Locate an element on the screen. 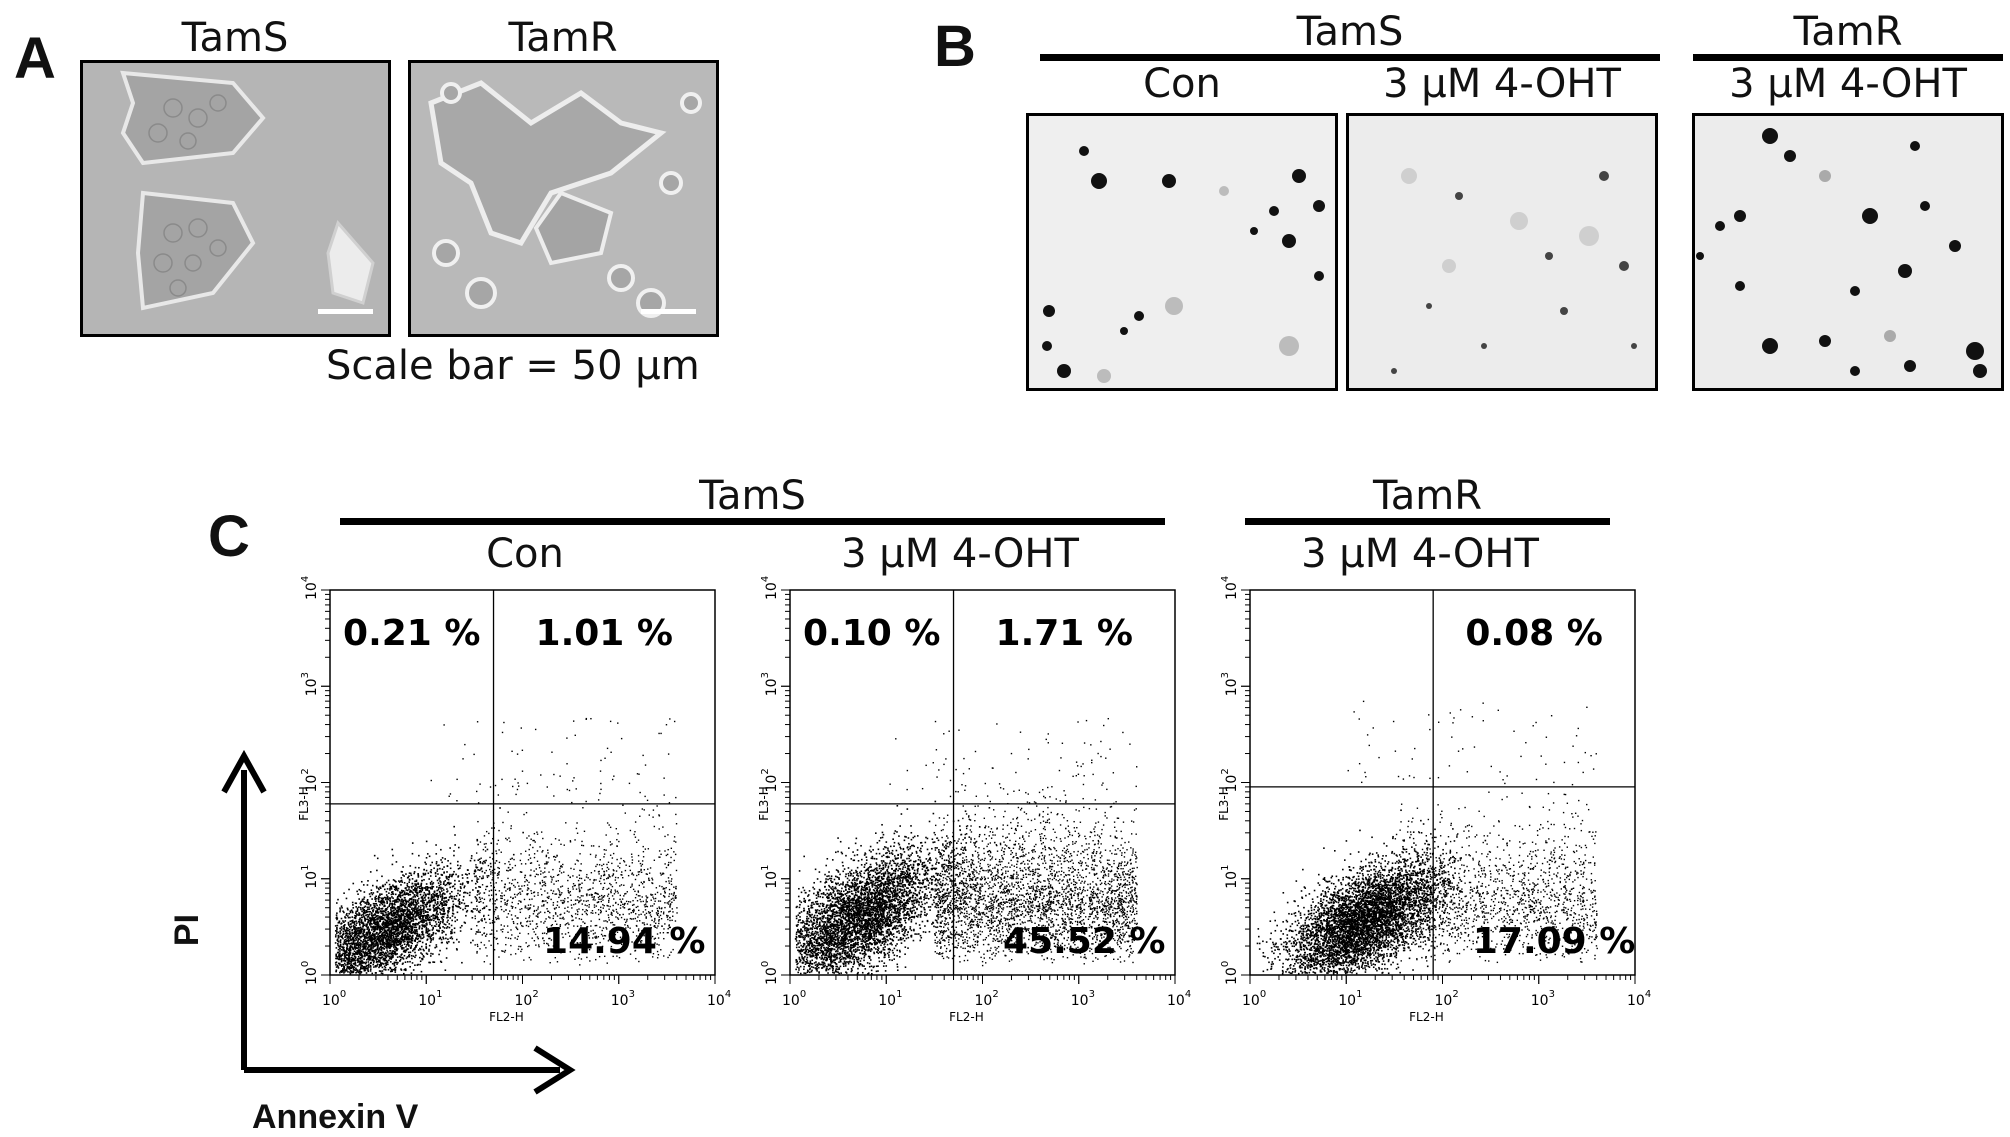 Image resolution: width=2010 pixels, height=1137 pixels. quadrant-upper-left-percent: 0.21 % is located at coordinates (411, 633).